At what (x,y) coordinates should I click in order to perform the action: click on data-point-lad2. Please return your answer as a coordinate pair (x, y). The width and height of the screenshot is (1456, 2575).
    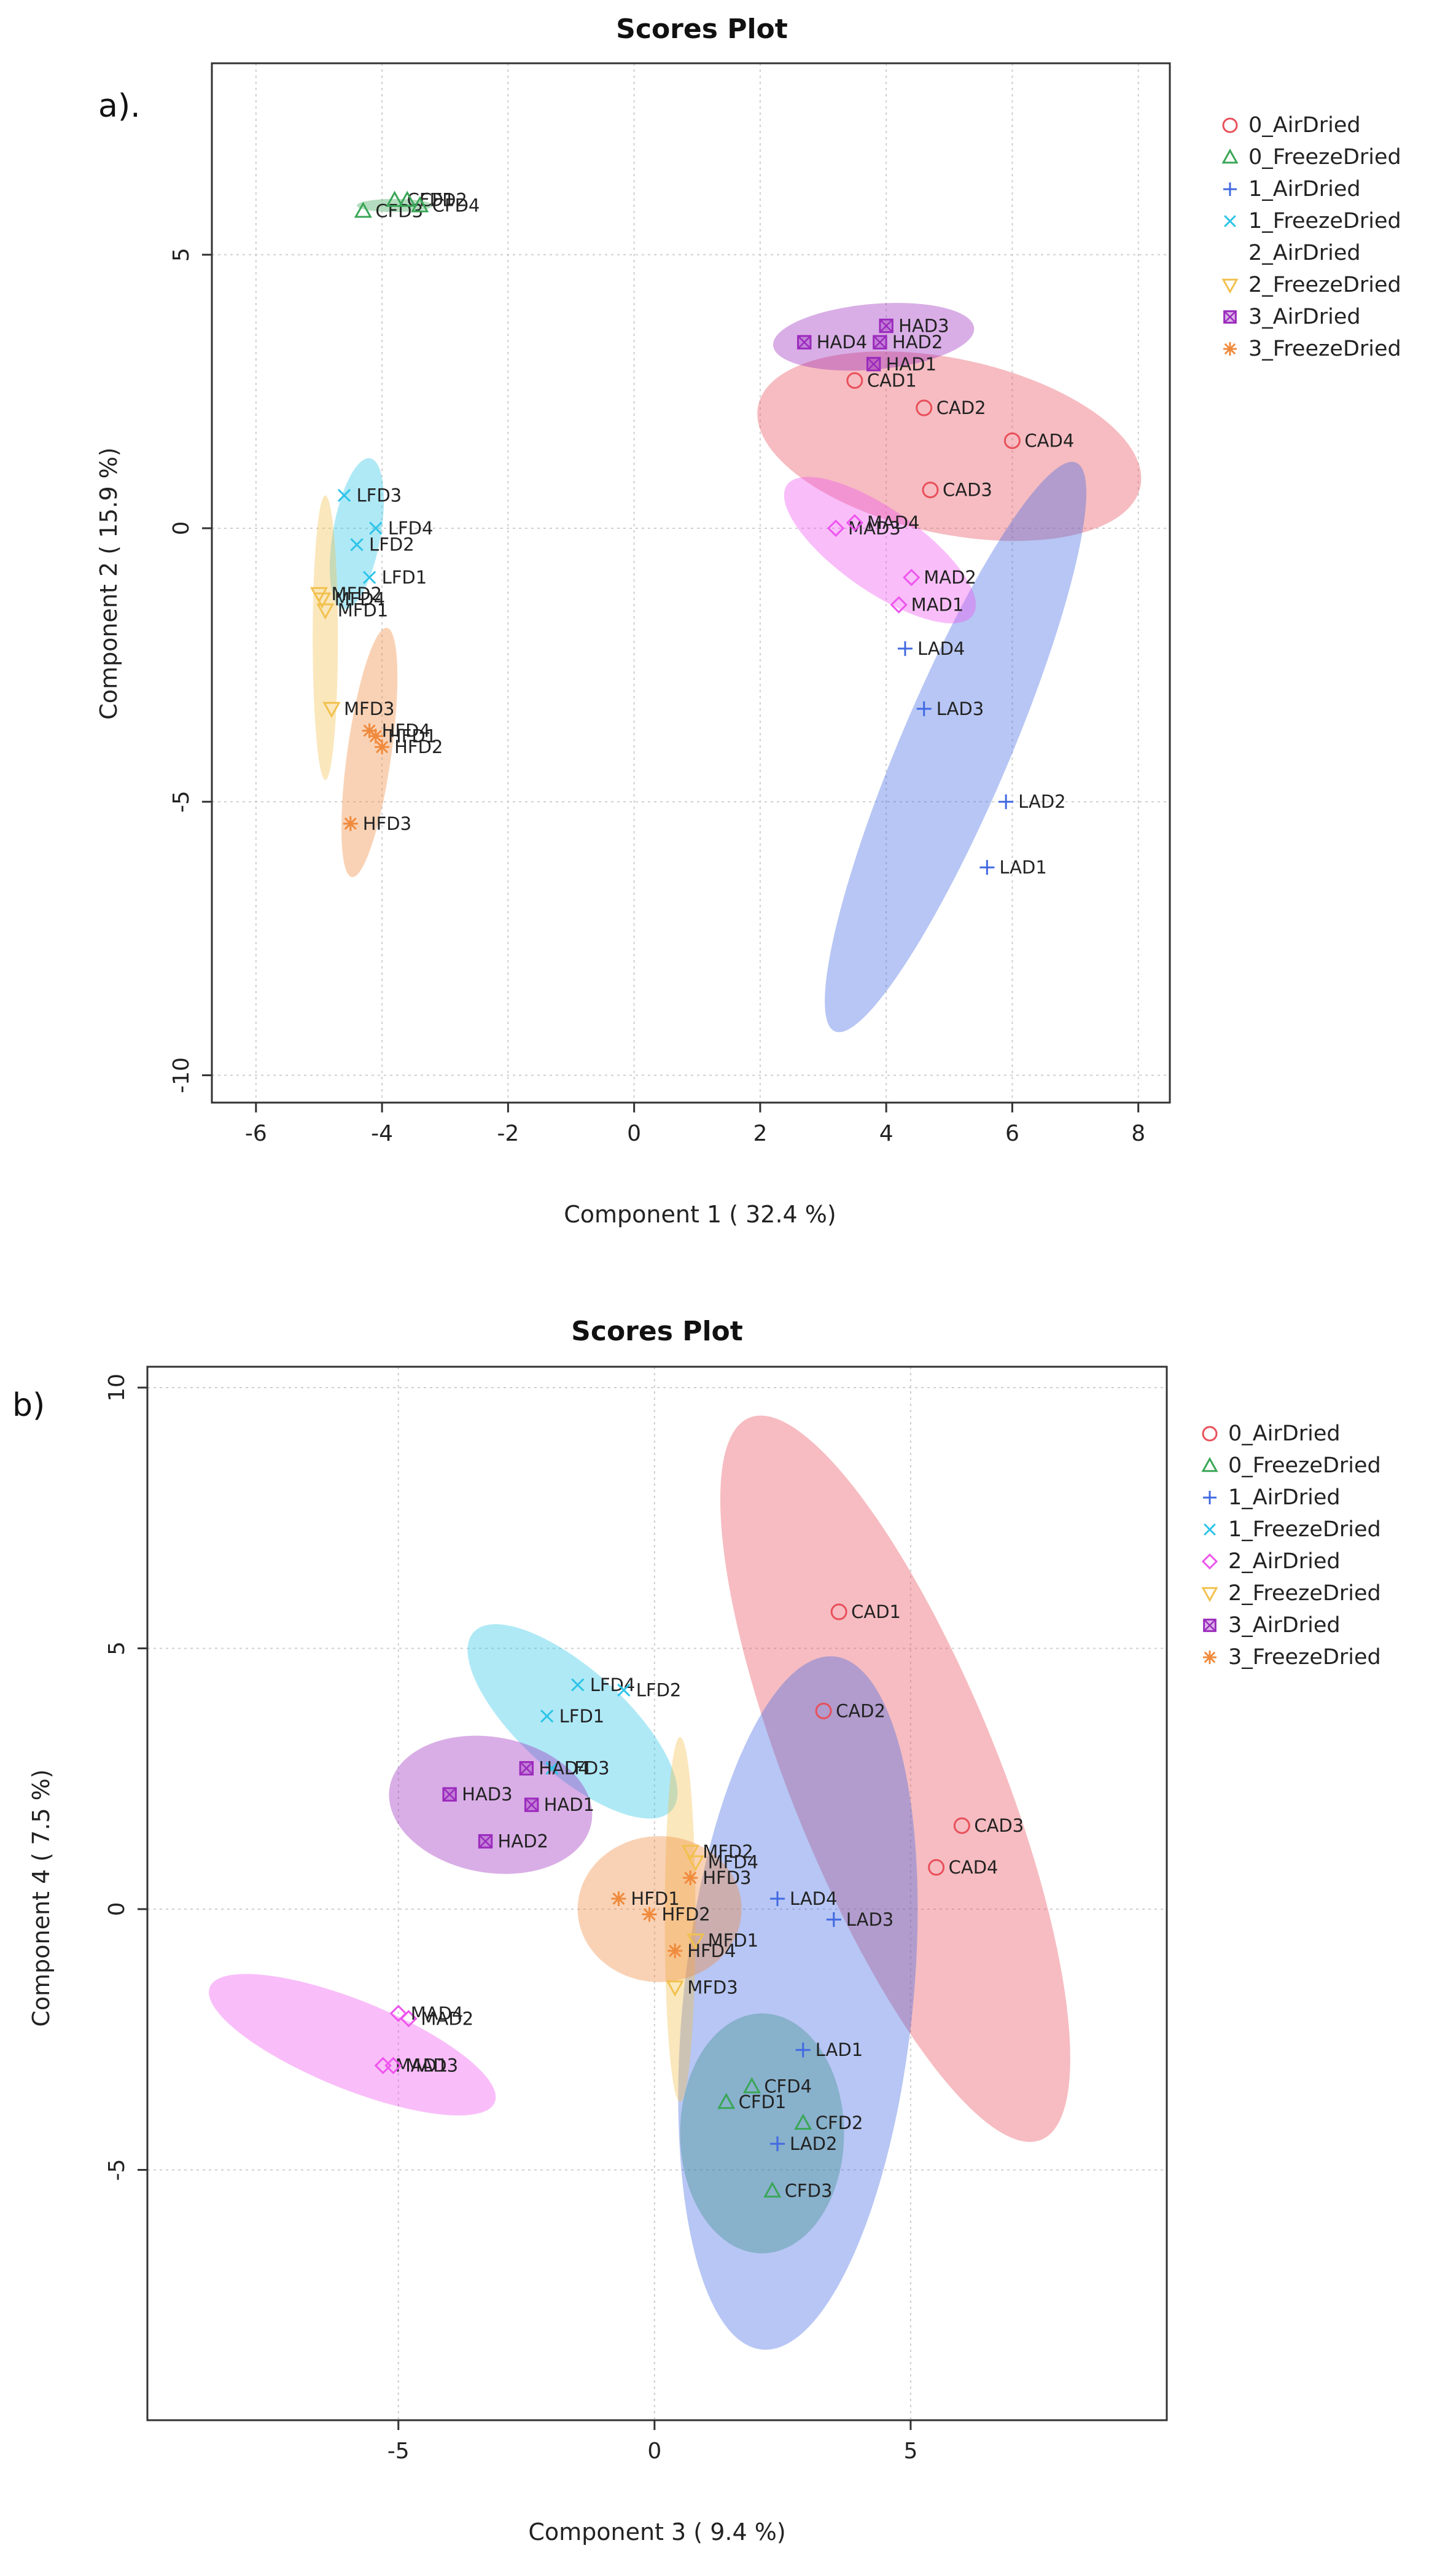
    Looking at the image, I should click on (777, 2144).